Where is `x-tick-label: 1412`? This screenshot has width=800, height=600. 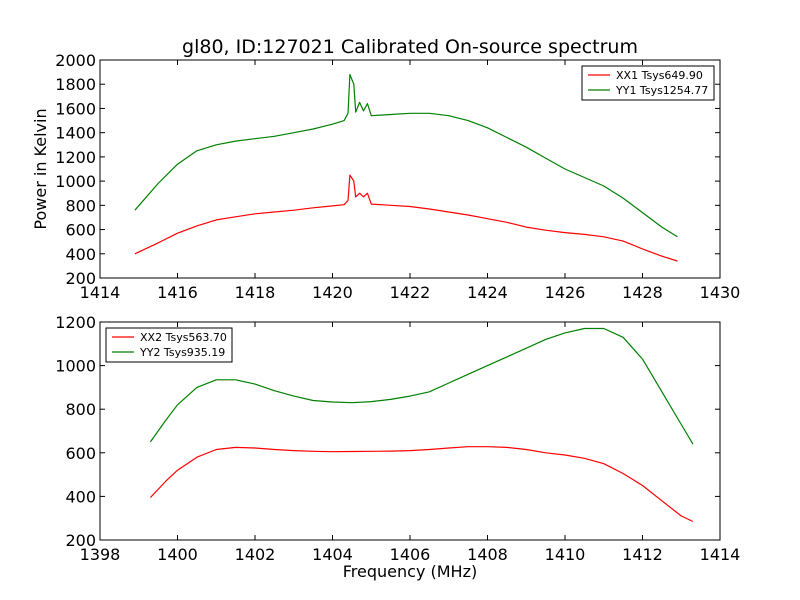
x-tick-label: 1412 is located at coordinates (642, 554).